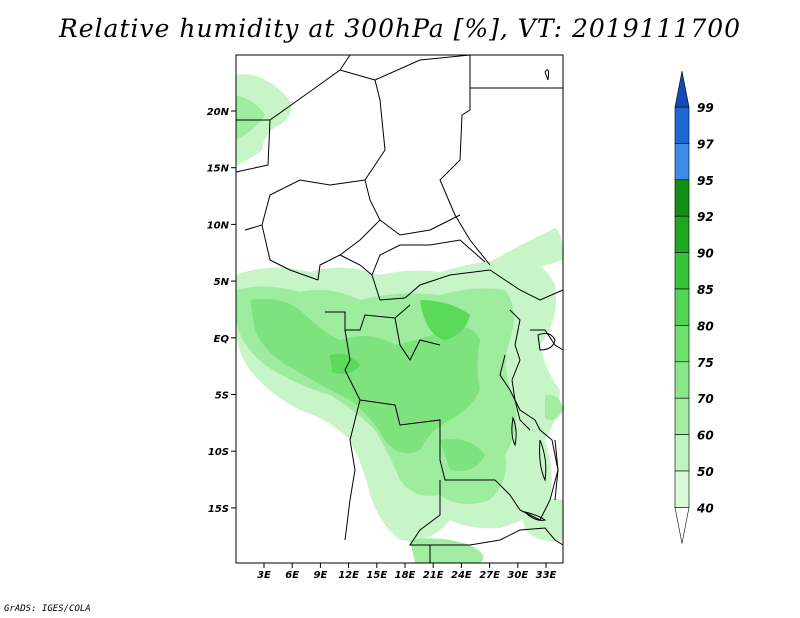 The width and height of the screenshot is (800, 618). I want to click on colorbar-label: 50, so click(705, 472).